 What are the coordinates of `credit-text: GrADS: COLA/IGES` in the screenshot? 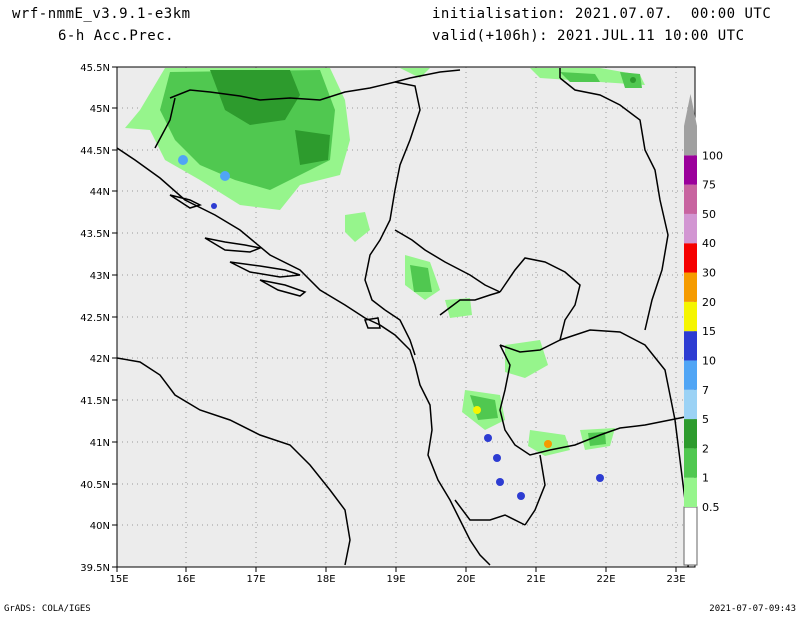 It's located at (47, 609).